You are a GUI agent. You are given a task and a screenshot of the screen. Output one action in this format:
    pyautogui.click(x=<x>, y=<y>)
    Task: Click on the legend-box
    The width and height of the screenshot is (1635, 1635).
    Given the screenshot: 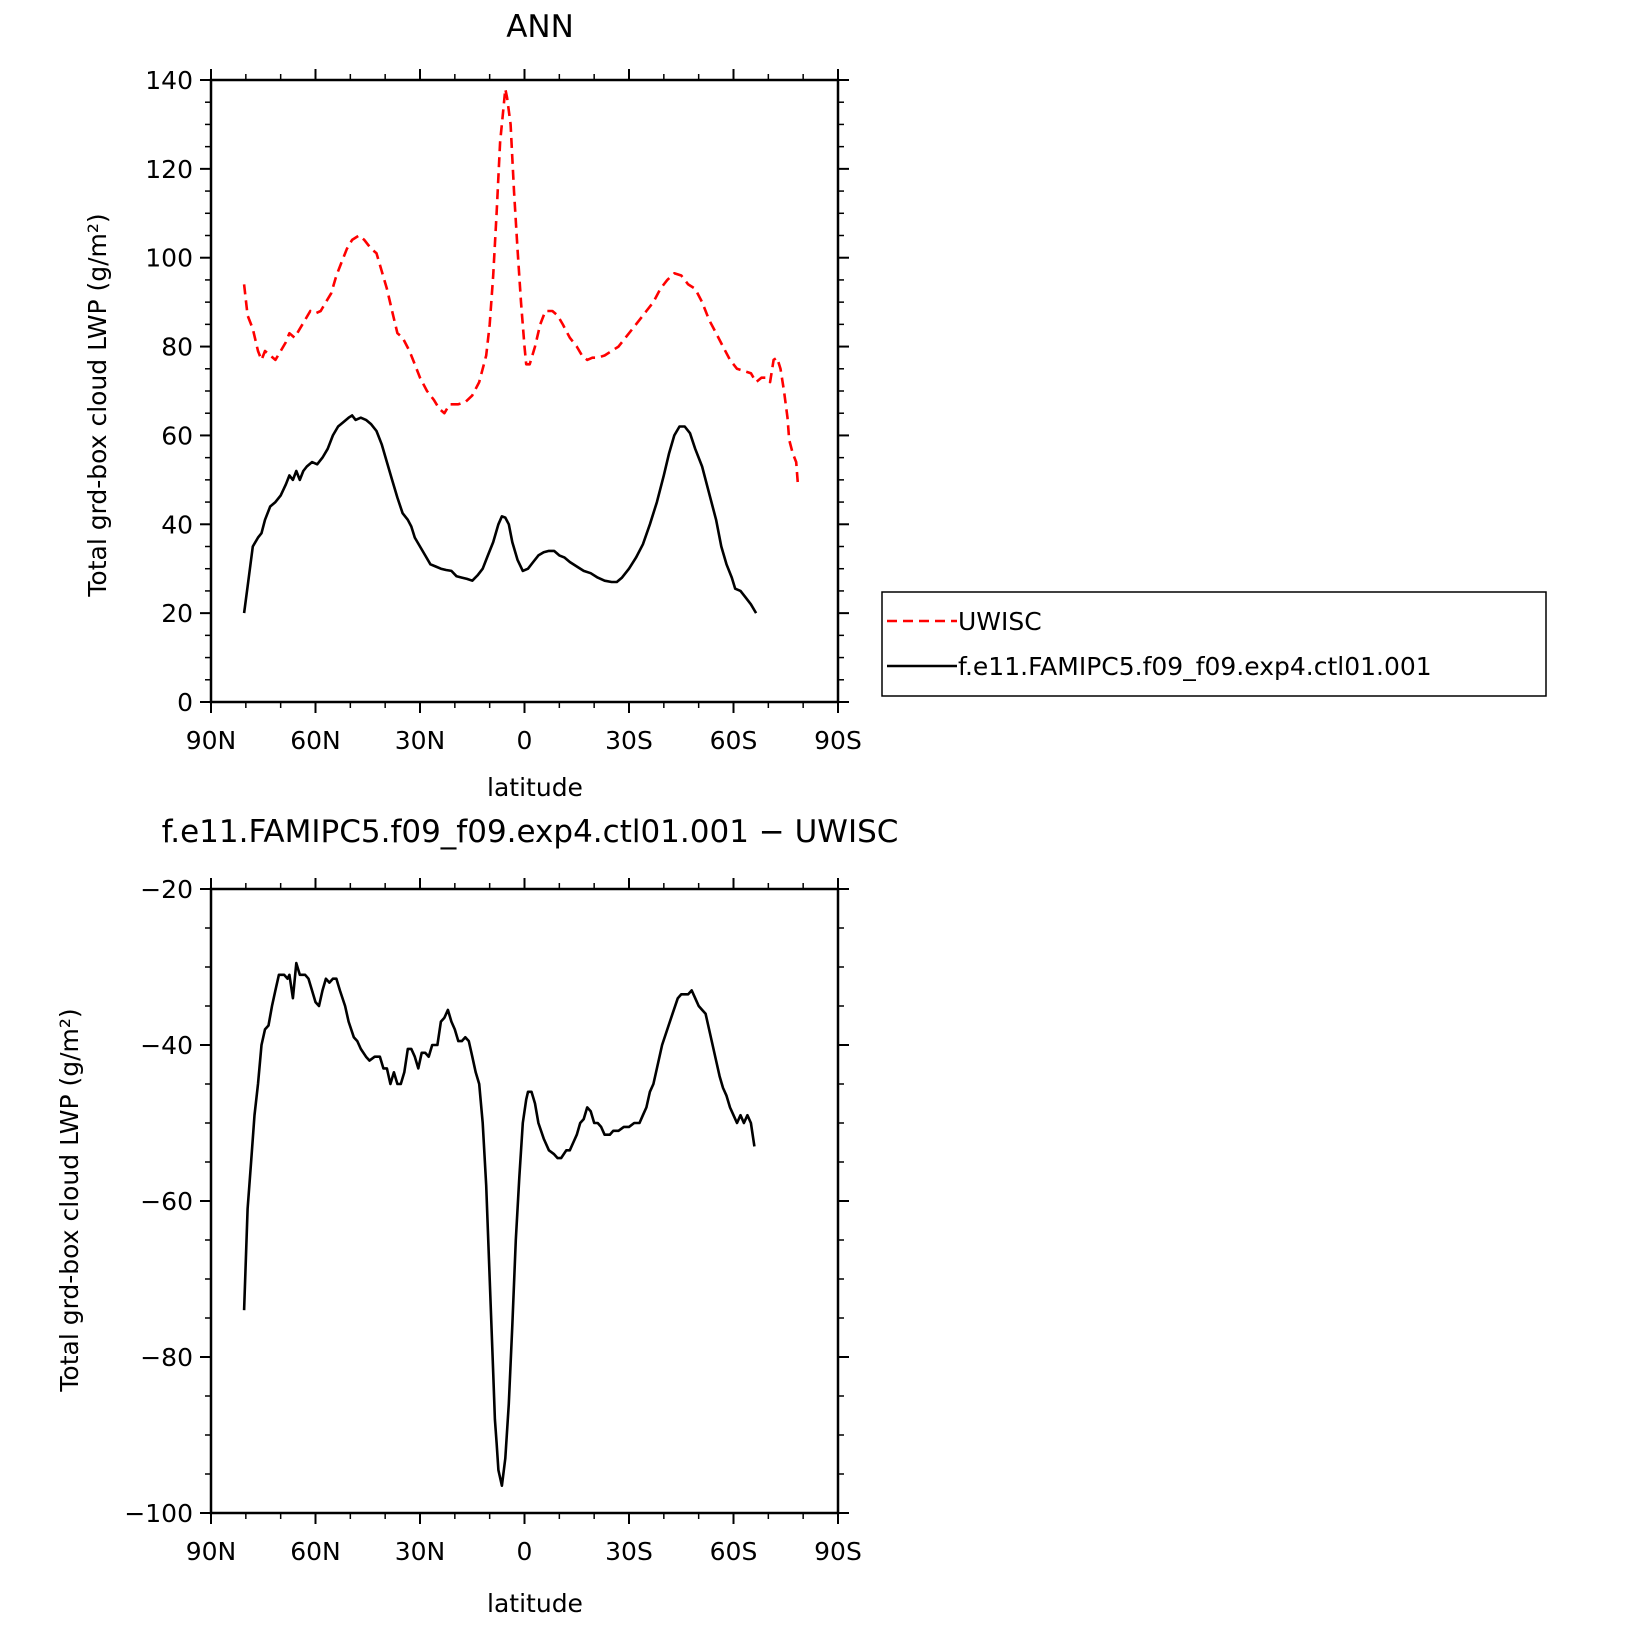 What is the action you would take?
    pyautogui.click(x=1214, y=644)
    